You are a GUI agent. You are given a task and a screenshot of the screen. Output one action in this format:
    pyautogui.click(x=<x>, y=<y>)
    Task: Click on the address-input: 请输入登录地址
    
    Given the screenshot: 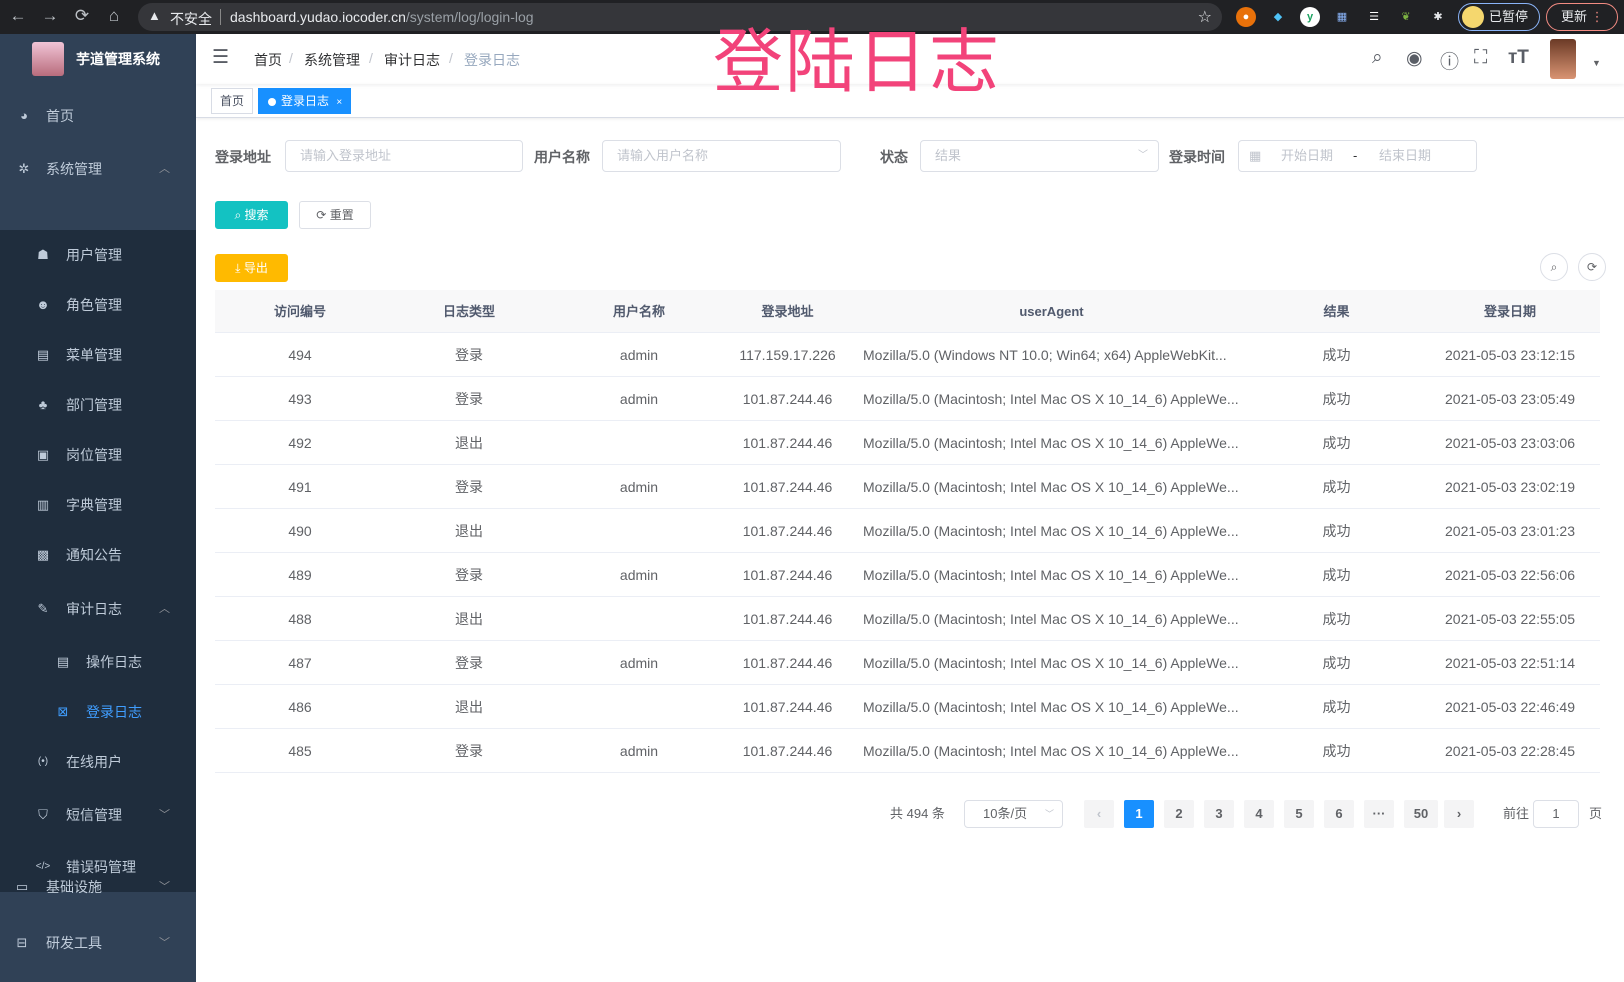 What is the action you would take?
    pyautogui.click(x=404, y=156)
    